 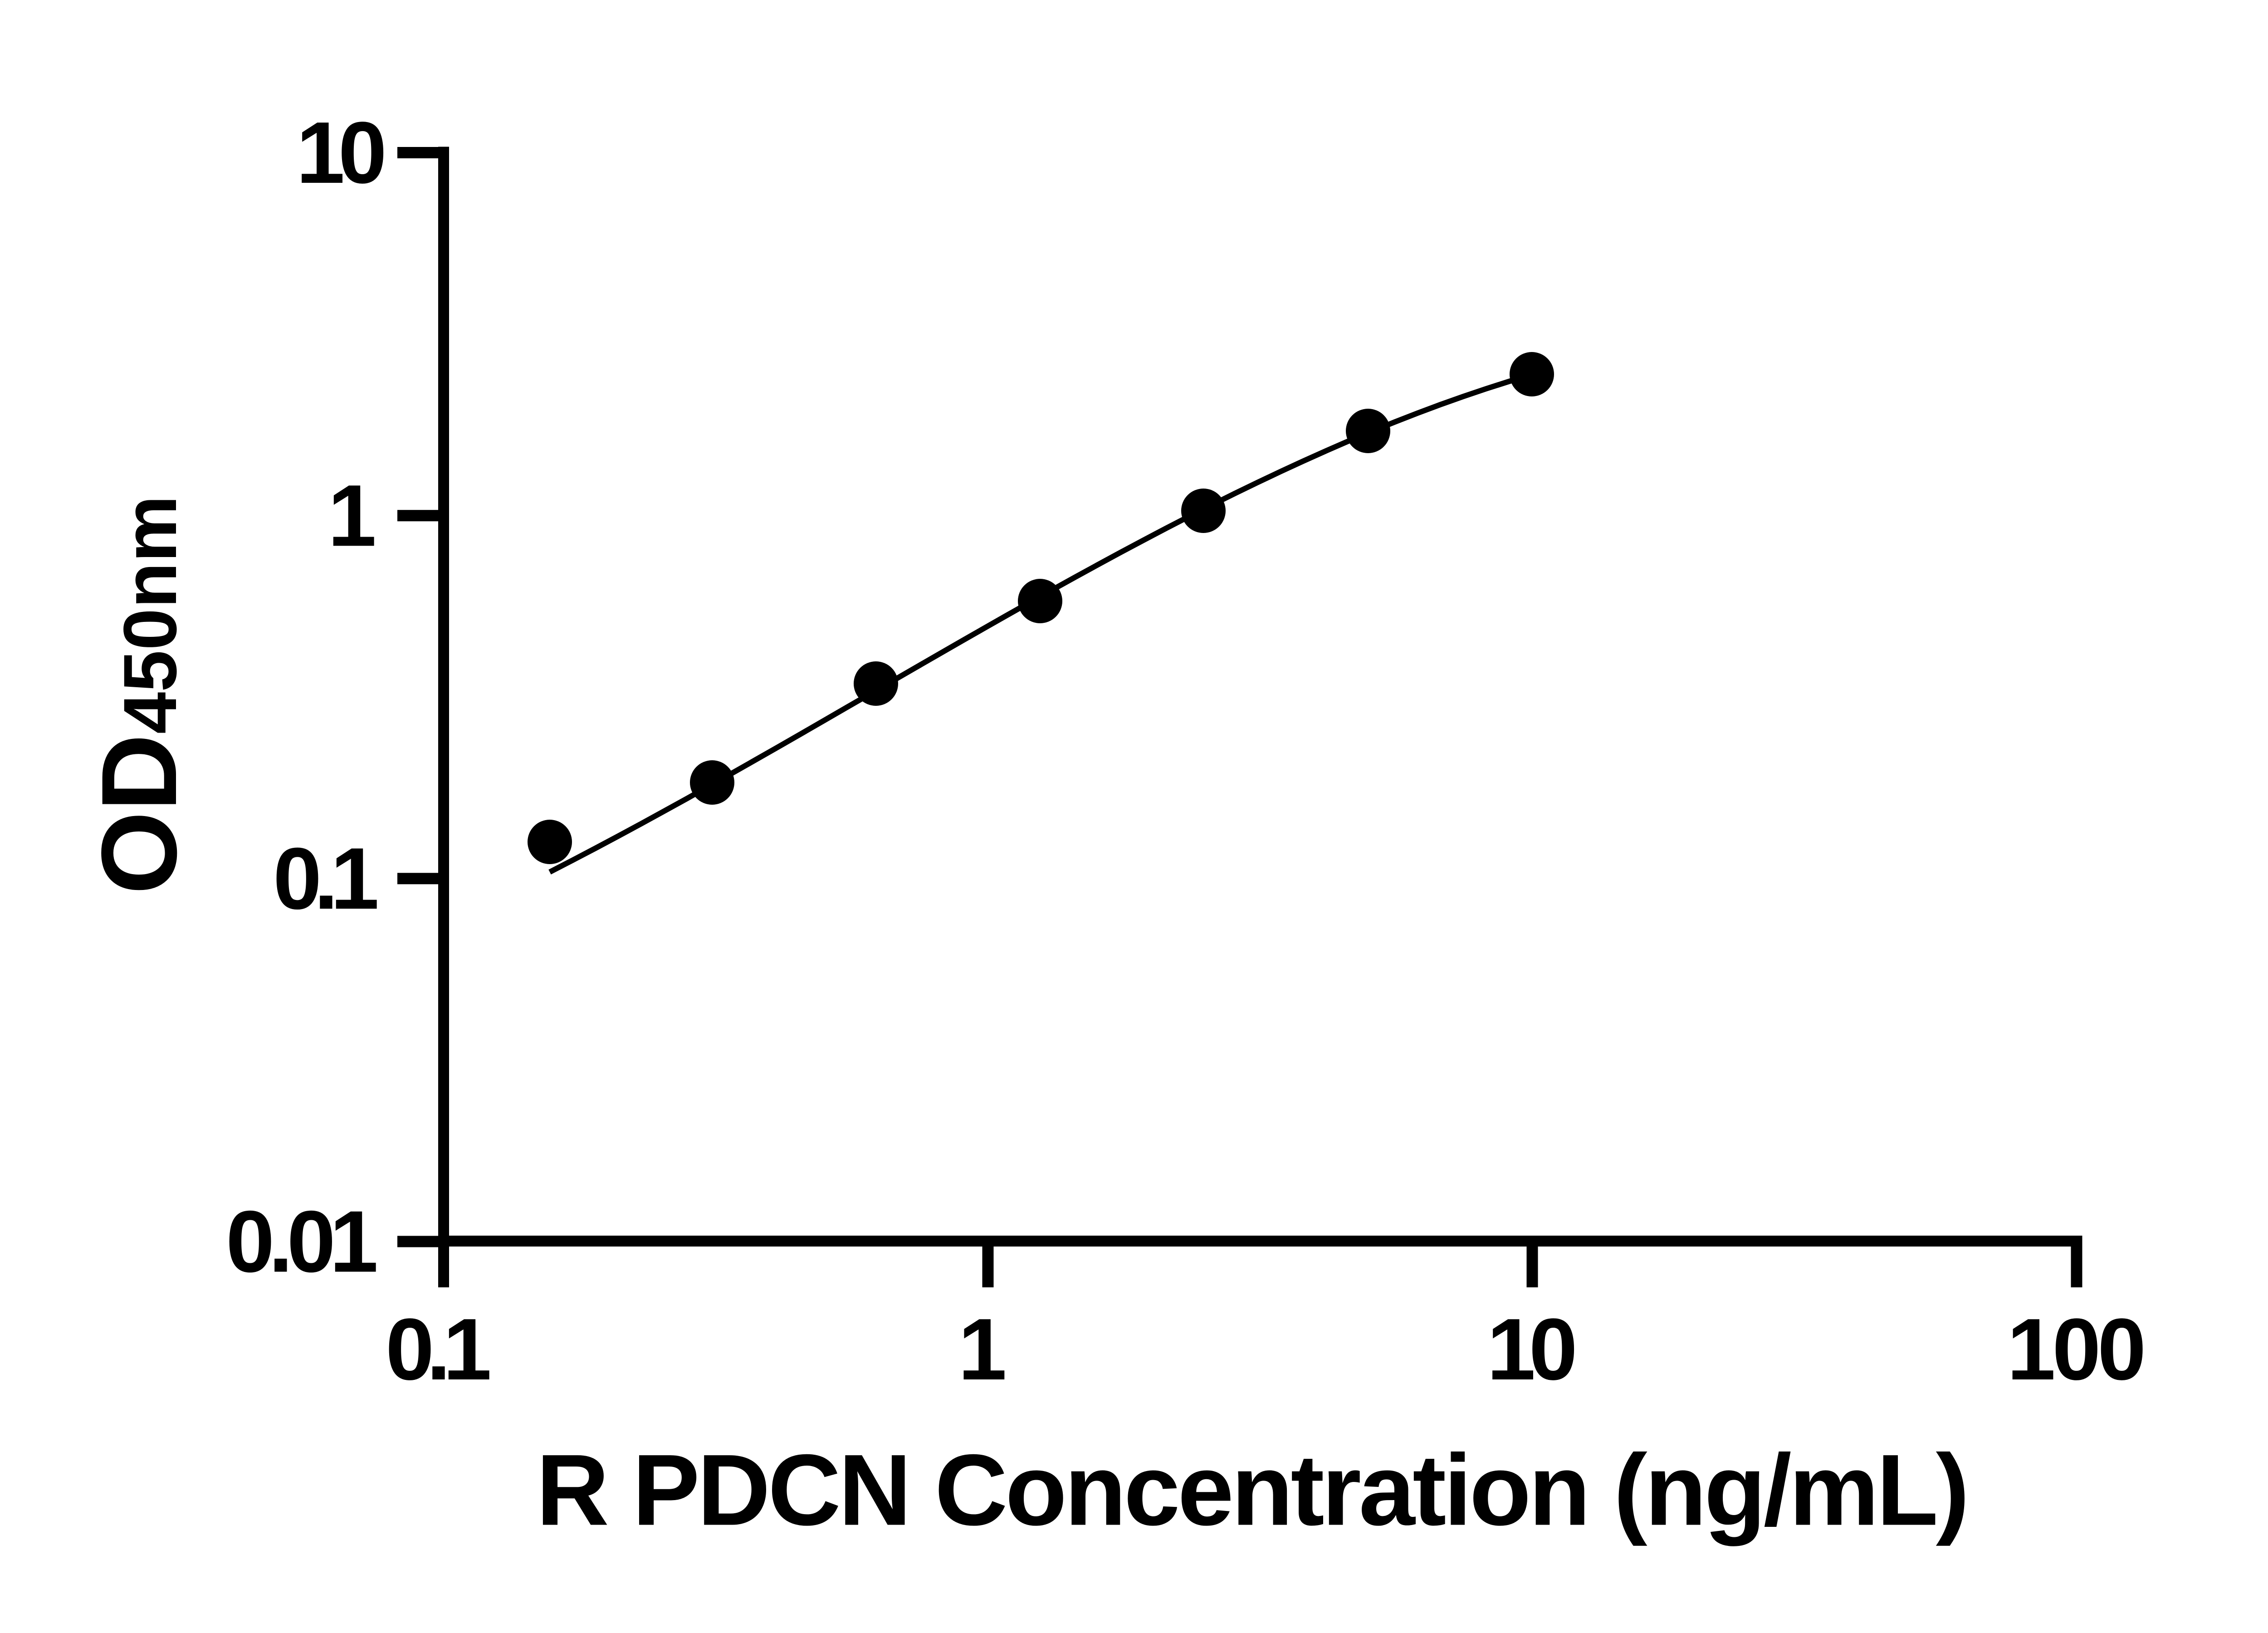 I want to click on svg-text: 0.01, so click(x=302, y=1242).